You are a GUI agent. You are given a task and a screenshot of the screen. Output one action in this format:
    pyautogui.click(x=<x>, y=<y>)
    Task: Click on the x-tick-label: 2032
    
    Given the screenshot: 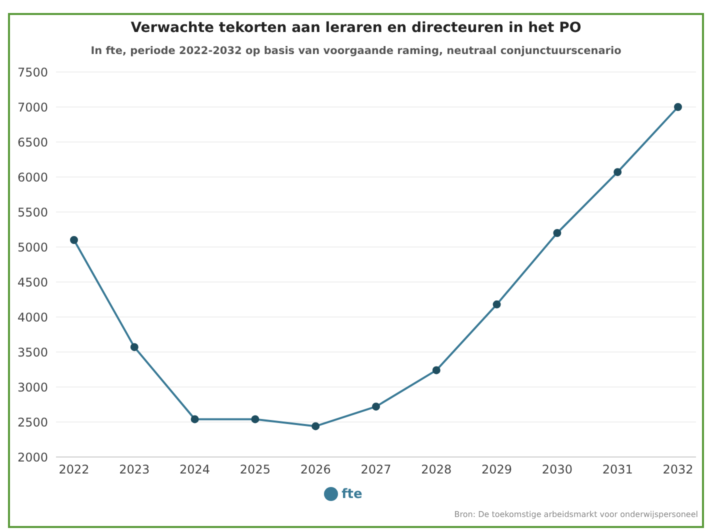 What is the action you would take?
    pyautogui.click(x=678, y=469)
    